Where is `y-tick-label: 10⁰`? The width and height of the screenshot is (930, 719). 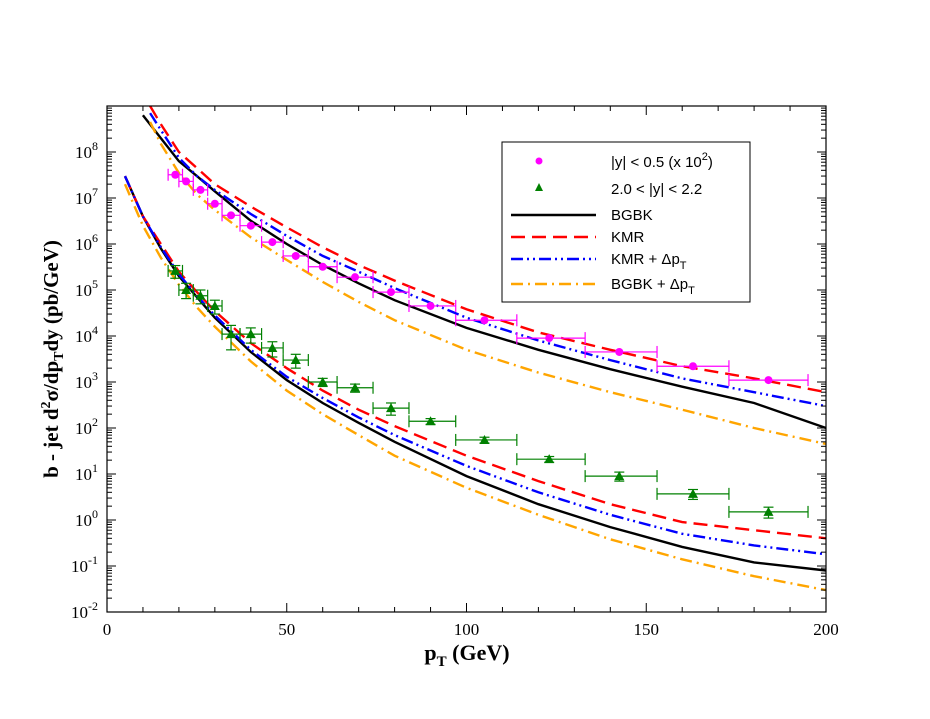 y-tick-label: 10⁰ is located at coordinates (86, 518).